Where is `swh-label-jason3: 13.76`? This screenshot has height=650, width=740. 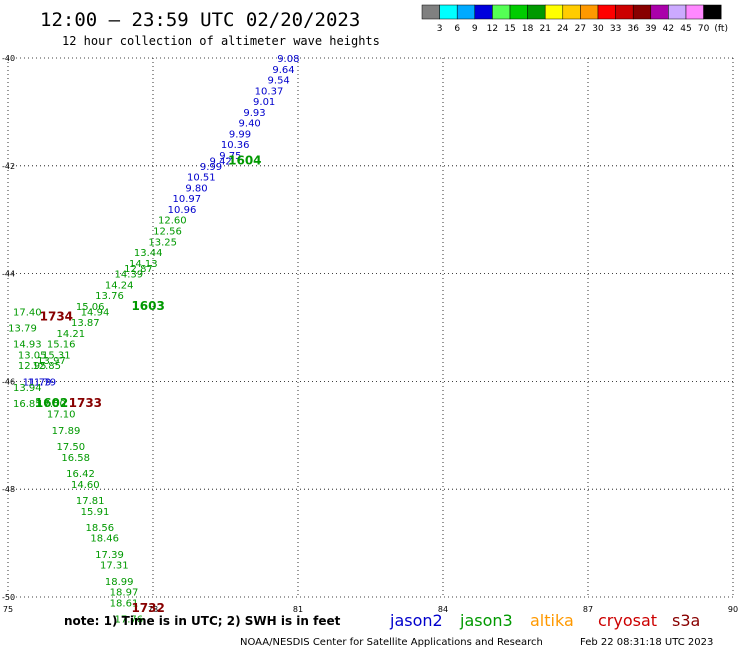
swh-label-jason3: 13.76 is located at coordinates (109, 296).